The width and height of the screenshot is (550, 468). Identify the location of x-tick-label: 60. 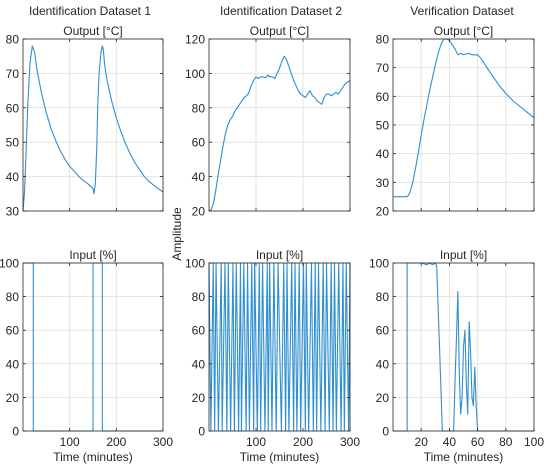
(478, 442).